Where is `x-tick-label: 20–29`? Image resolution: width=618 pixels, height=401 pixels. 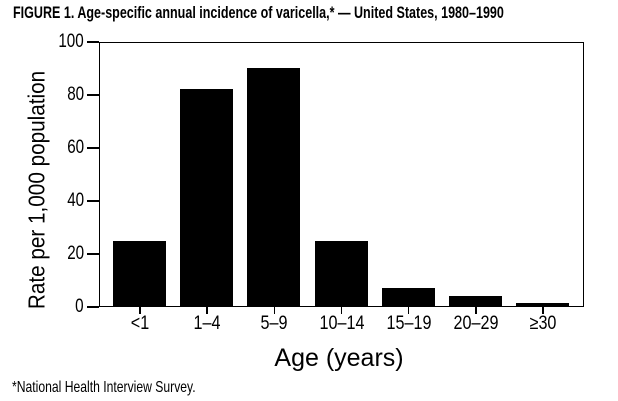
x-tick-label: 20–29 is located at coordinates (476, 323).